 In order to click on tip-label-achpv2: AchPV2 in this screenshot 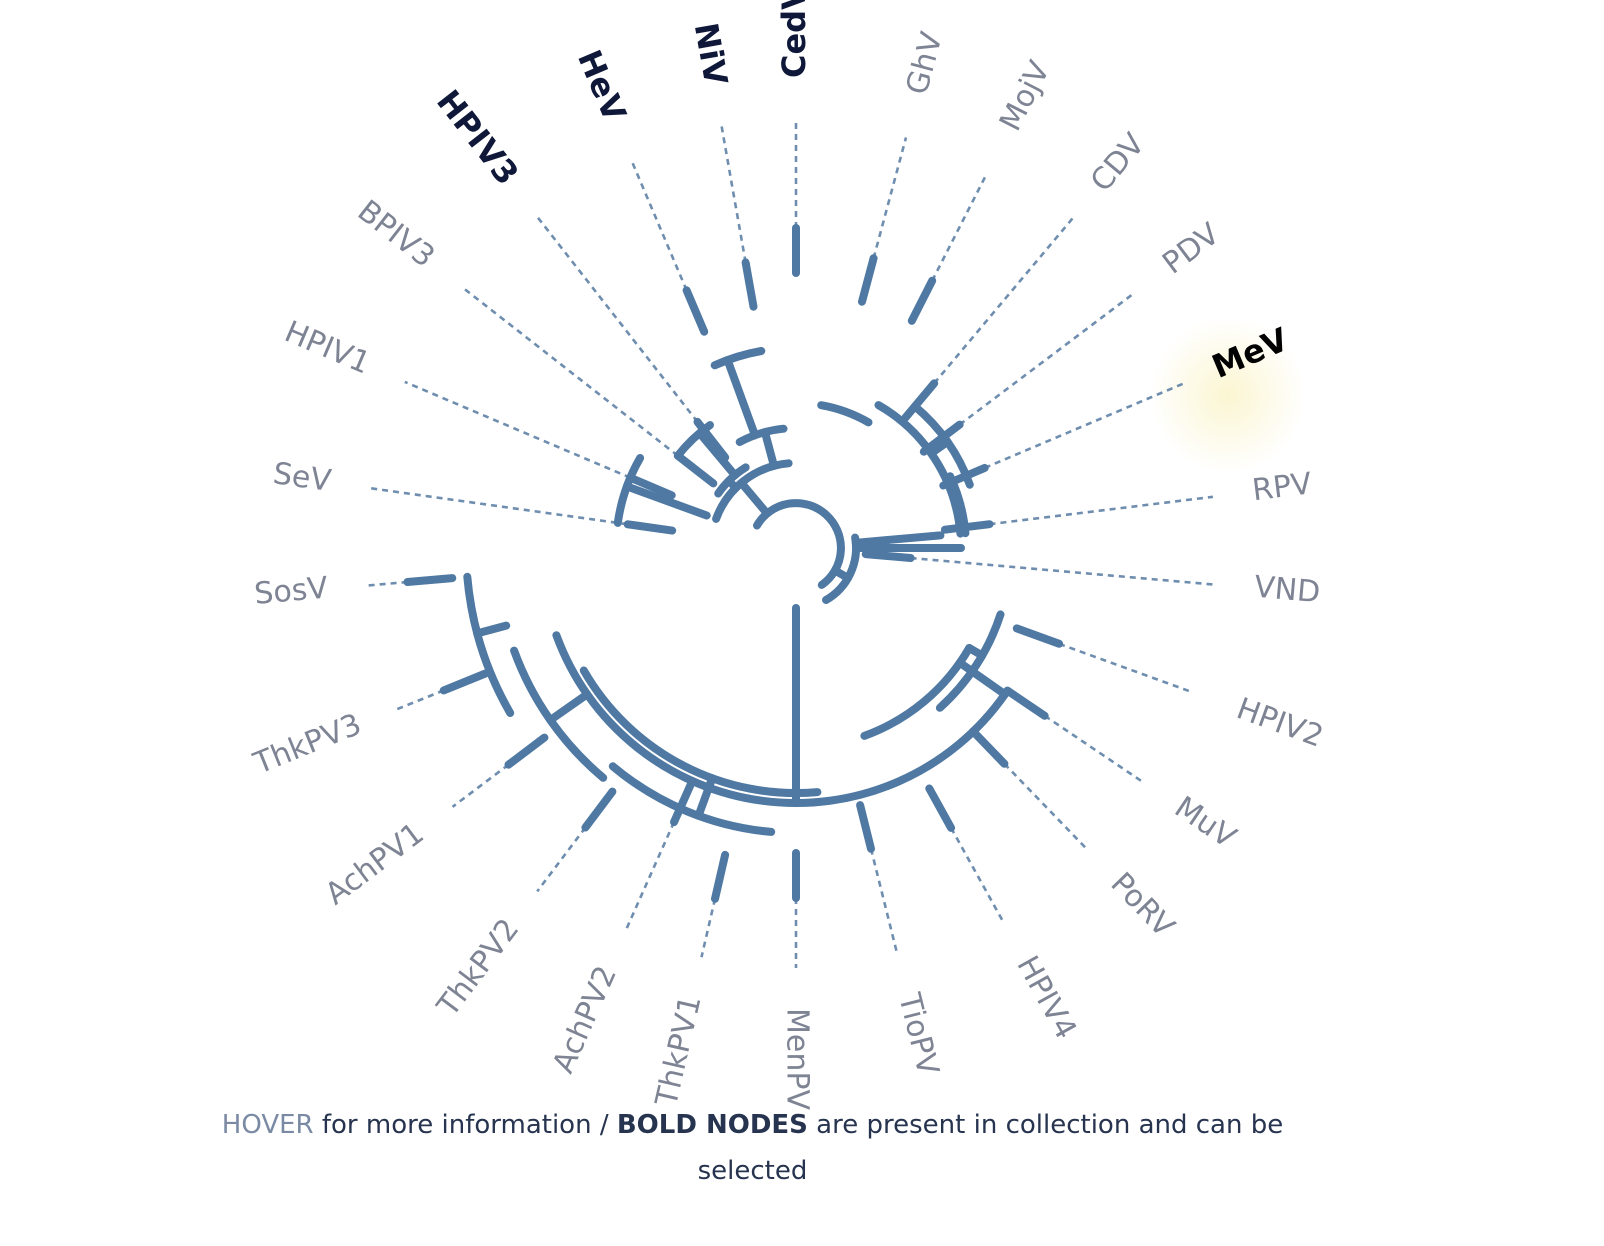, I will do `click(585, 1020)`.